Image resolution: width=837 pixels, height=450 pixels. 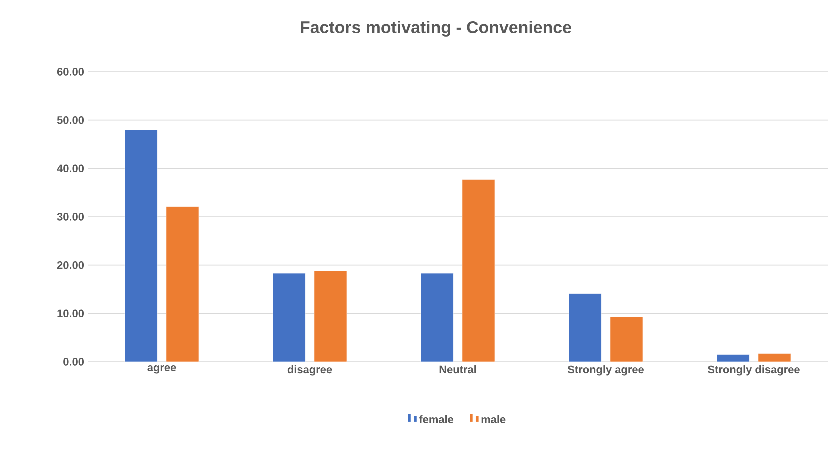 What do you see at coordinates (70, 168) in the screenshot?
I see `y-tick-label: 40.00` at bounding box center [70, 168].